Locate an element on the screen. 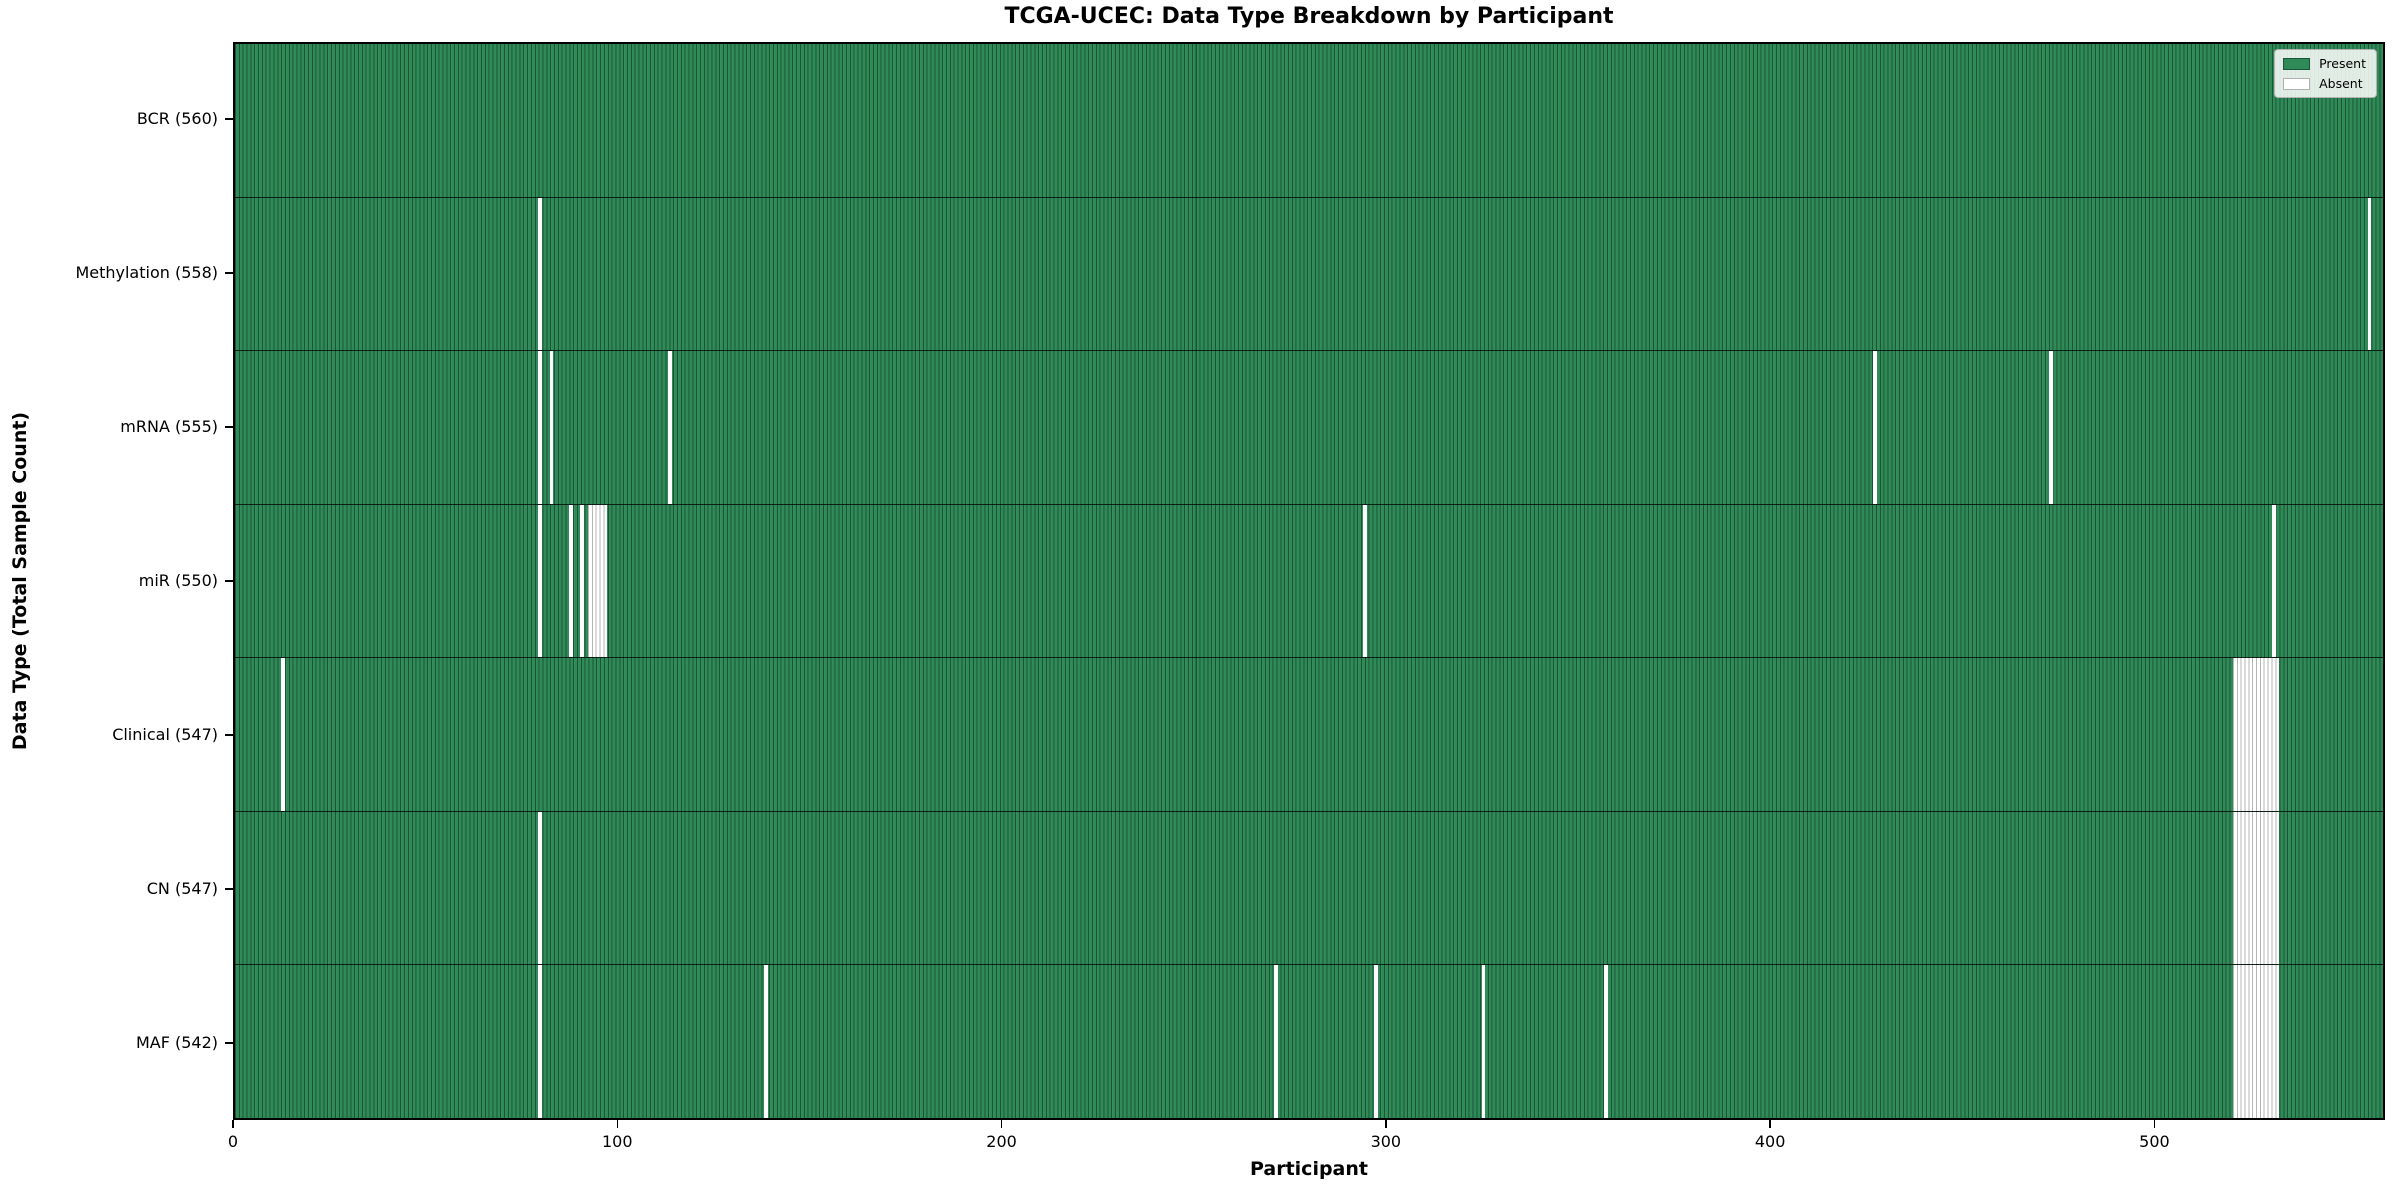 Image resolution: width=2400 pixels, height=1200 pixels. row-Methylation is located at coordinates (1309, 273).